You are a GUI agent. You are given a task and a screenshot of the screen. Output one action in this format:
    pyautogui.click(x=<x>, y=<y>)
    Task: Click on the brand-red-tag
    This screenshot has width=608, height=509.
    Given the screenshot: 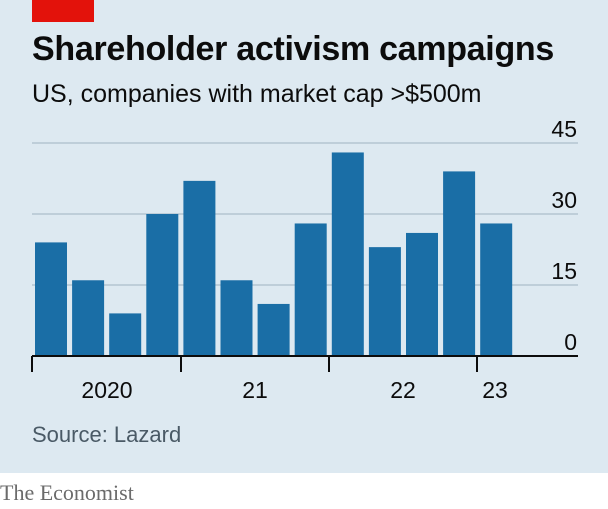 What is the action you would take?
    pyautogui.click(x=63, y=11)
    